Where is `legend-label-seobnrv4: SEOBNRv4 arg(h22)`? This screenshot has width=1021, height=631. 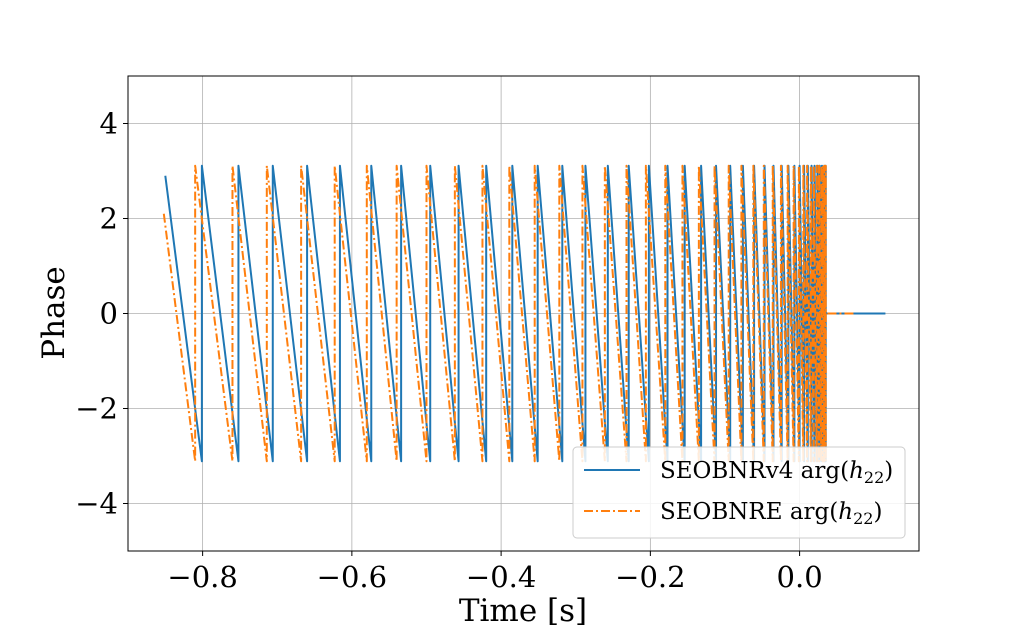
legend-label-seobnrv4: SEOBNRv4 arg(h22) is located at coordinates (776, 472).